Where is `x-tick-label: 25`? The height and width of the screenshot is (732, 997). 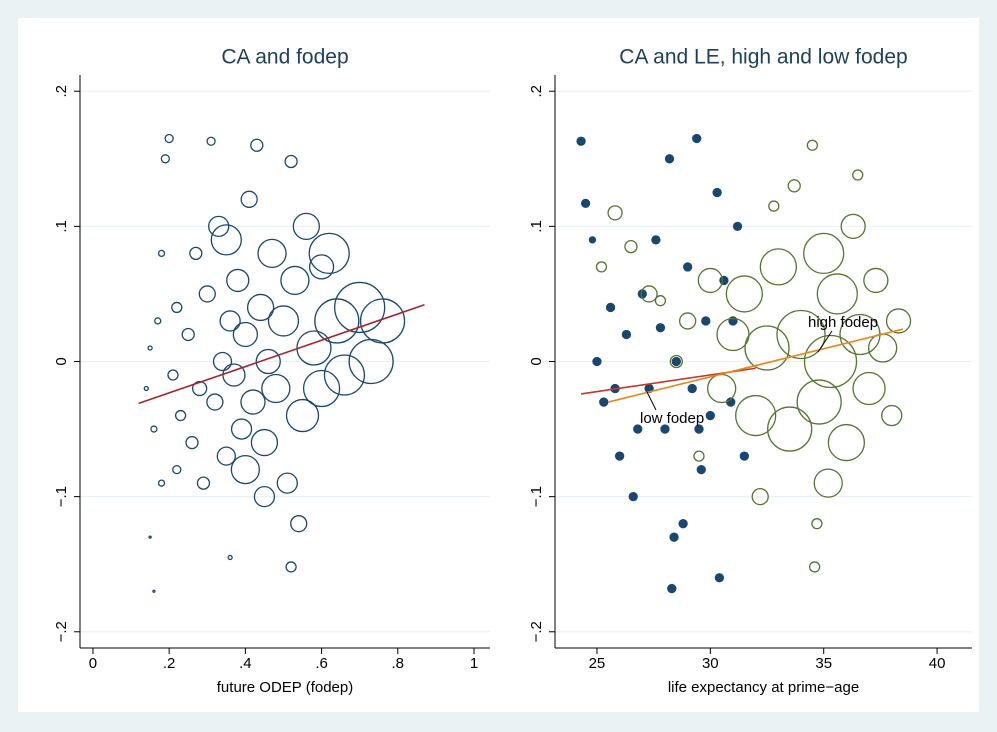
x-tick-label: 25 is located at coordinates (597, 663).